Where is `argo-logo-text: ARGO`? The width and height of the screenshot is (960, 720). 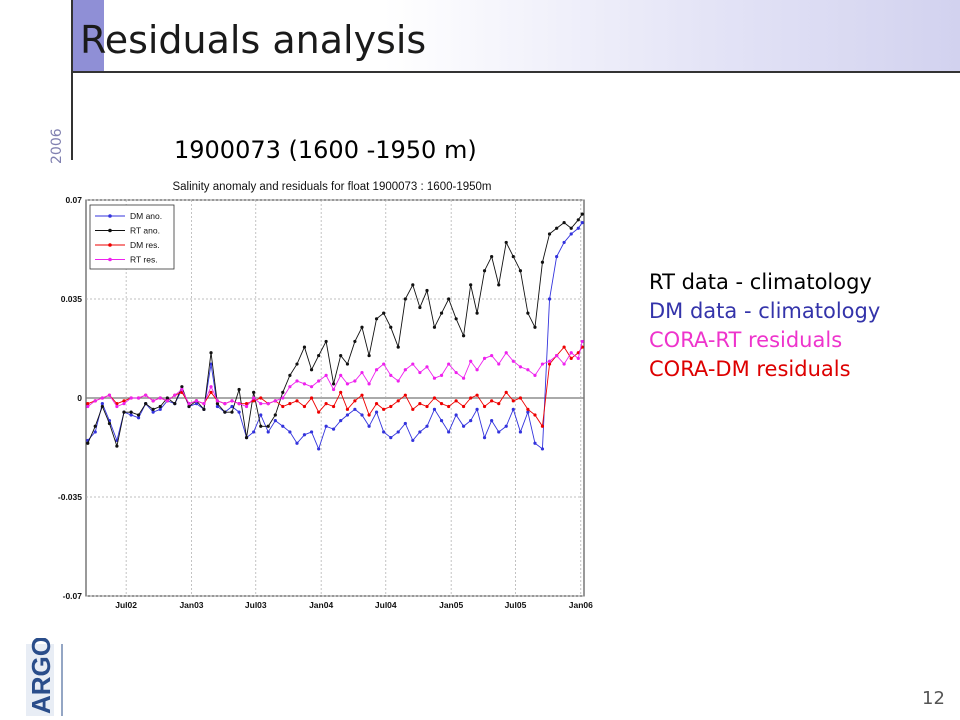 argo-logo-text: ARGO is located at coordinates (41, 676).